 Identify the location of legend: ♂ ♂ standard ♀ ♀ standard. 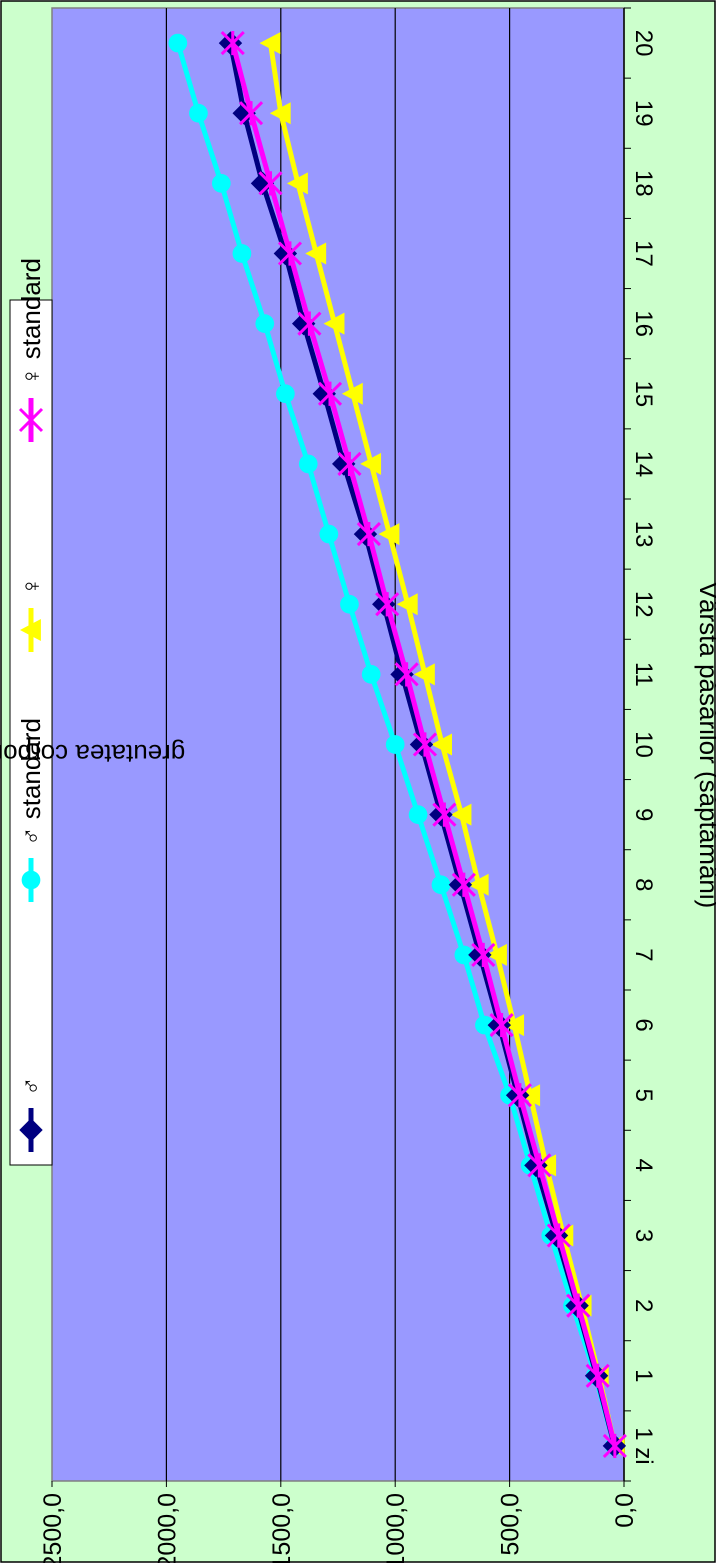
(31, 712).